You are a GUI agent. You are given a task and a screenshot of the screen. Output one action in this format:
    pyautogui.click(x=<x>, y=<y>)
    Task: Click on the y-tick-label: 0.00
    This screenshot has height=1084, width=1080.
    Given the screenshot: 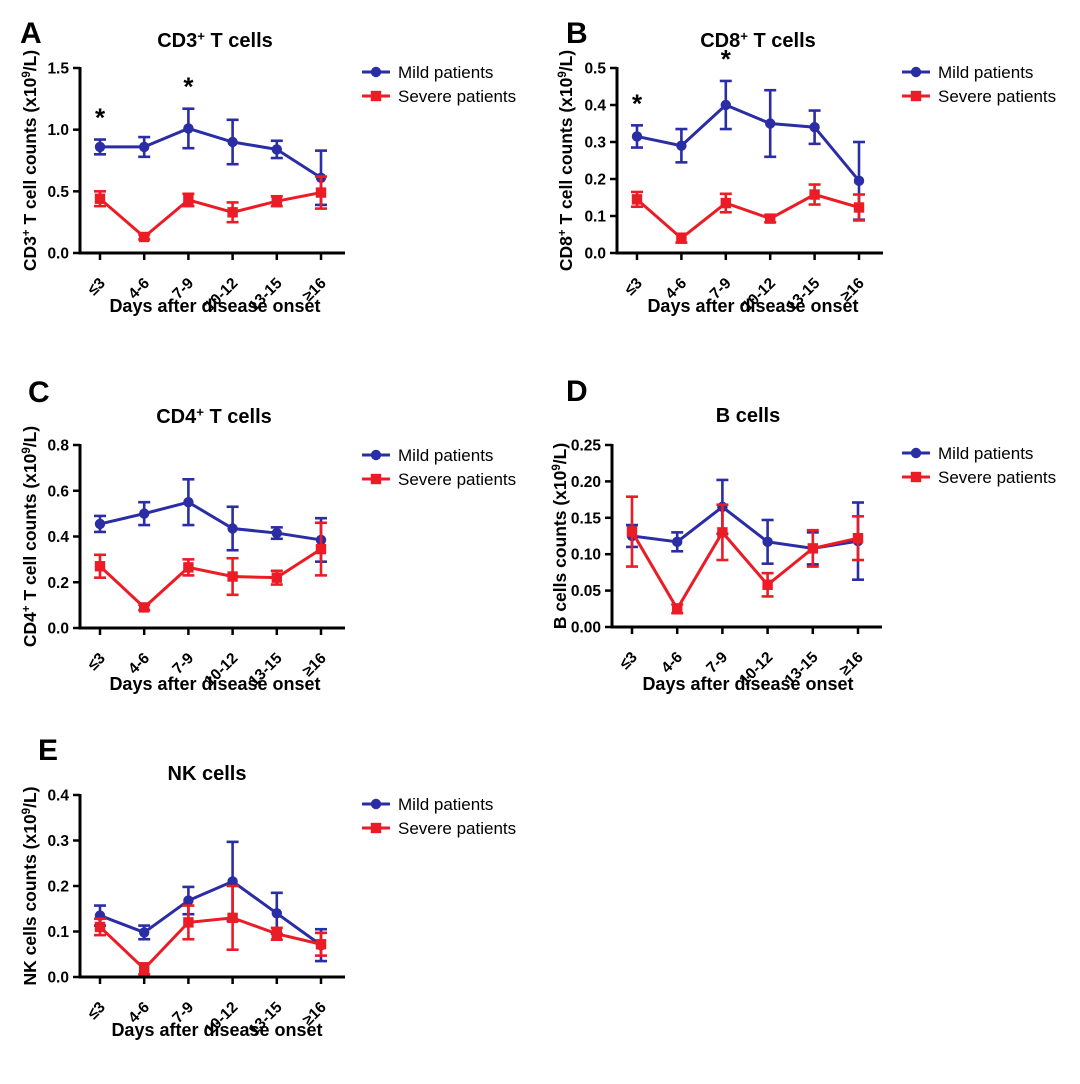 What is the action you would take?
    pyautogui.click(x=586, y=628)
    